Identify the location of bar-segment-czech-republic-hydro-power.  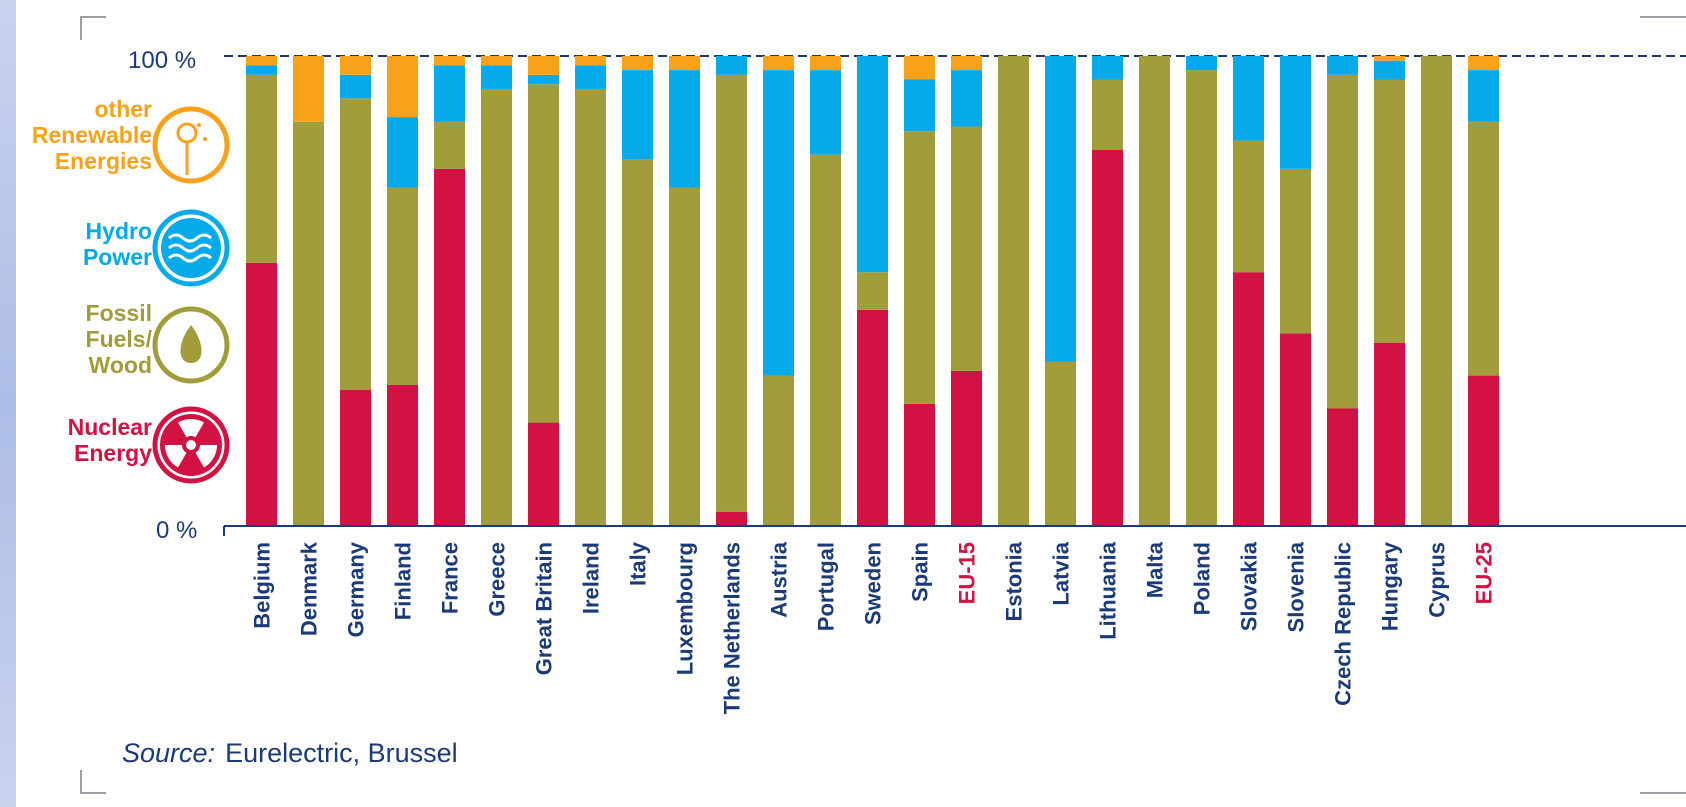
(1342, 65).